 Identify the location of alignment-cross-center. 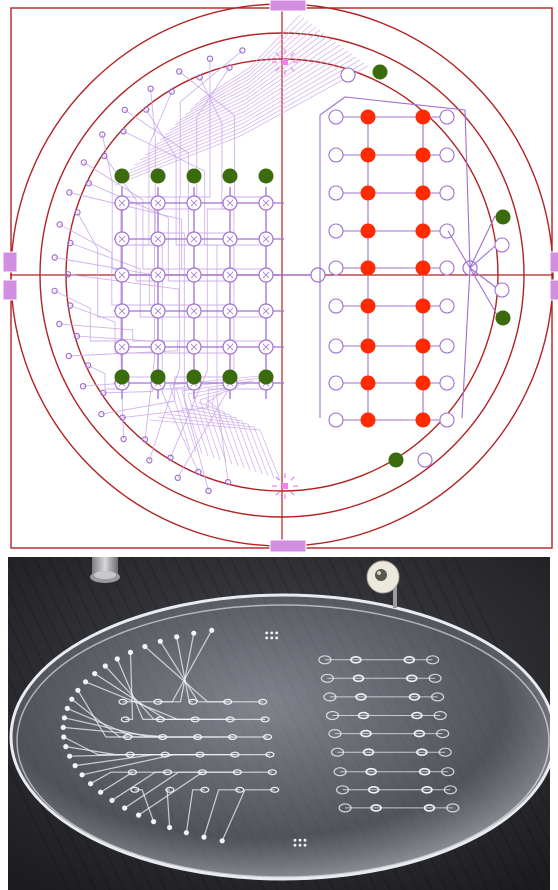
(285, 62).